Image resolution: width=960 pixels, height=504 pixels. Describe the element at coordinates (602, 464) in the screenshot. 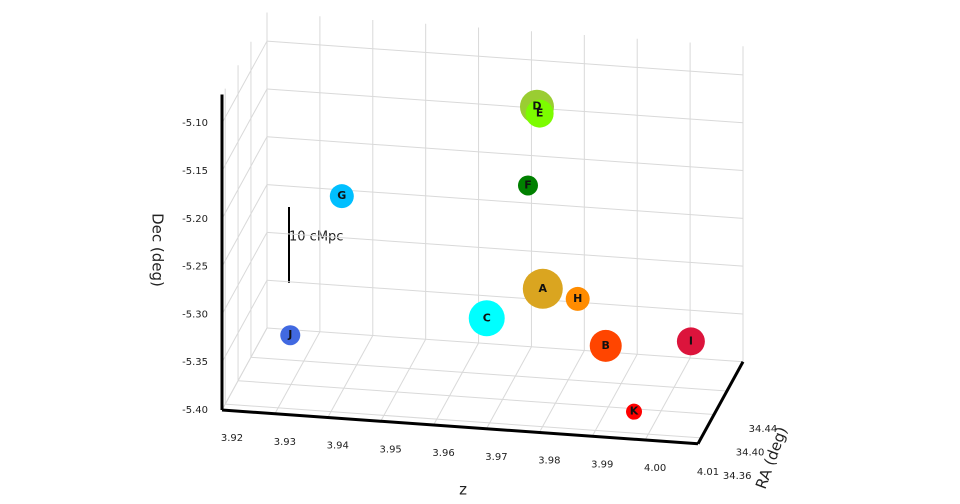

I see `x-tick-label: 3.99` at that location.